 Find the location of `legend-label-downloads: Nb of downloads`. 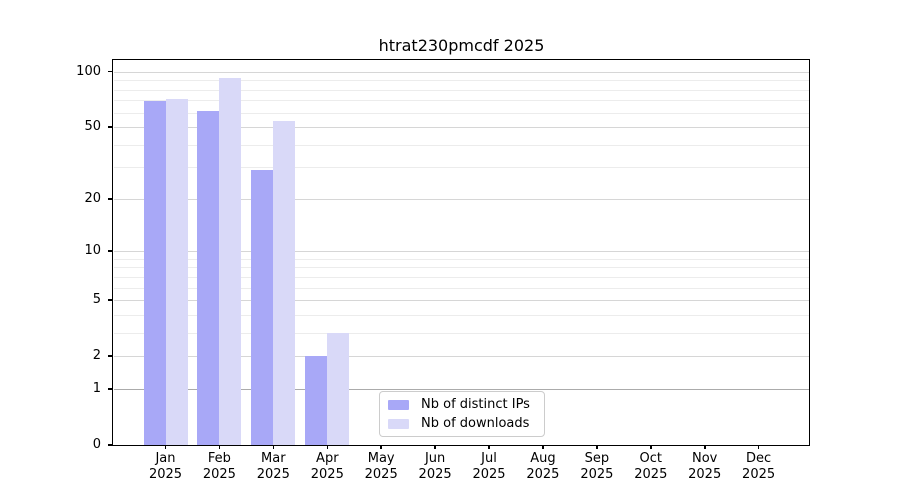

legend-label-downloads: Nb of downloads is located at coordinates (475, 423).